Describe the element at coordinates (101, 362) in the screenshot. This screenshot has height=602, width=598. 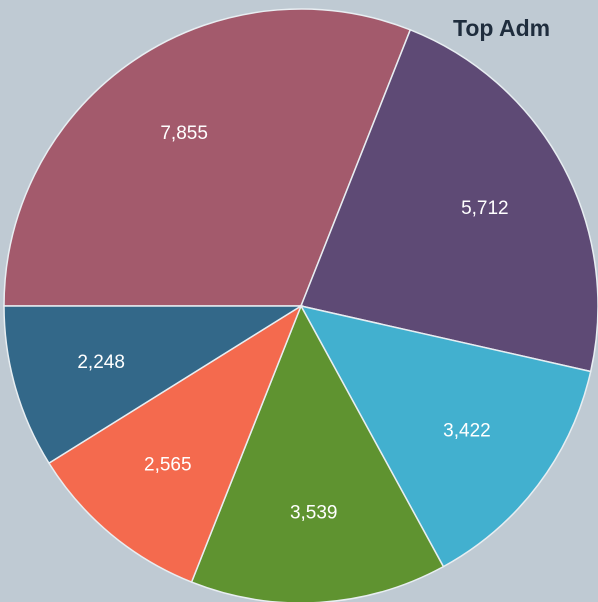
I see `data-label: 2,248` at that location.